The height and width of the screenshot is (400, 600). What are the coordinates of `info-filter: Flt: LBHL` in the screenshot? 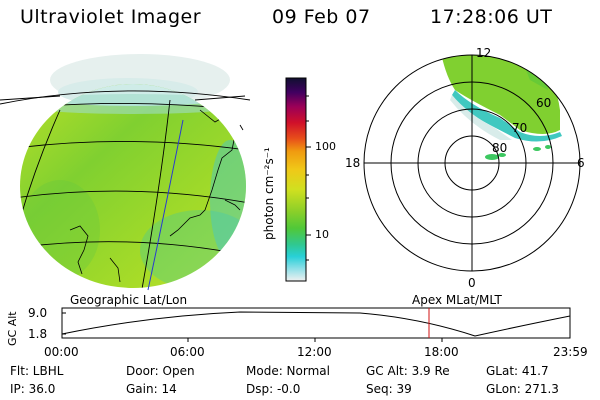 It's located at (37, 371).